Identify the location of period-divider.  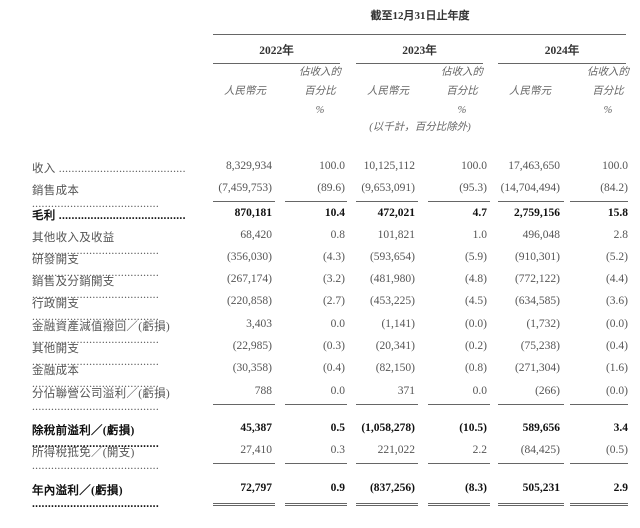
(419, 34).